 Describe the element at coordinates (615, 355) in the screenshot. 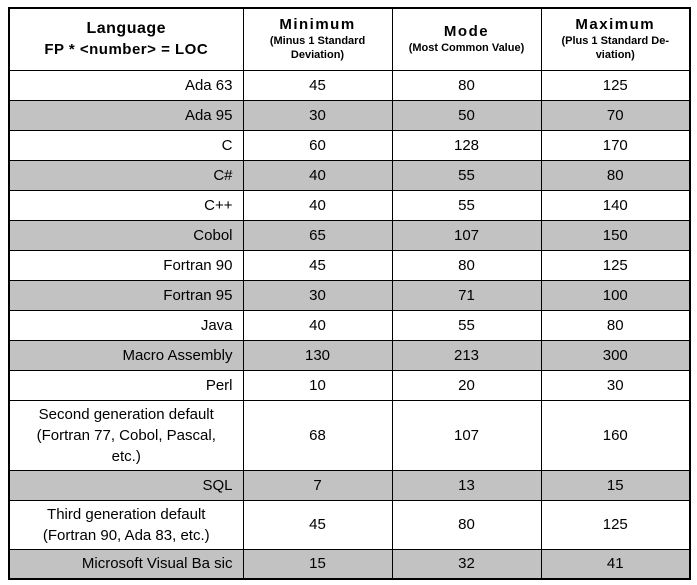

I see `maximum-cell: 300` at that location.